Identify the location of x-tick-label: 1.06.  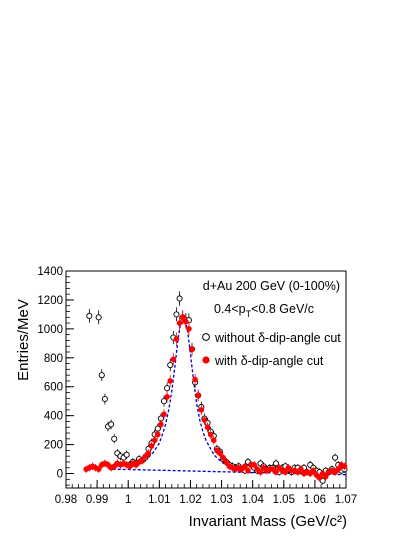
(315, 500).